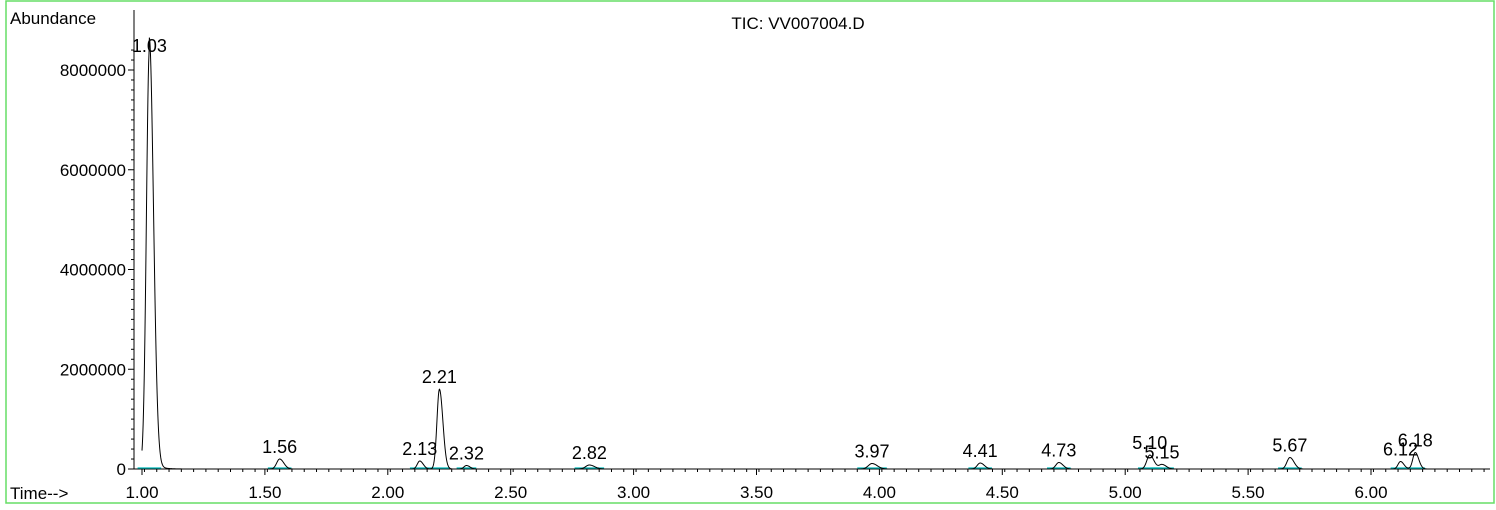 The height and width of the screenshot is (510, 1496). I want to click on peak-label: 6.12, so click(1400, 450).